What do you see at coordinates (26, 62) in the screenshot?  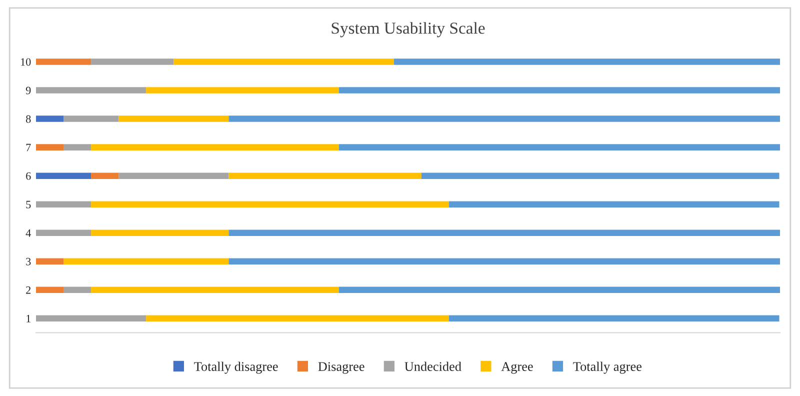 I see `y-tick-label: 10` at bounding box center [26, 62].